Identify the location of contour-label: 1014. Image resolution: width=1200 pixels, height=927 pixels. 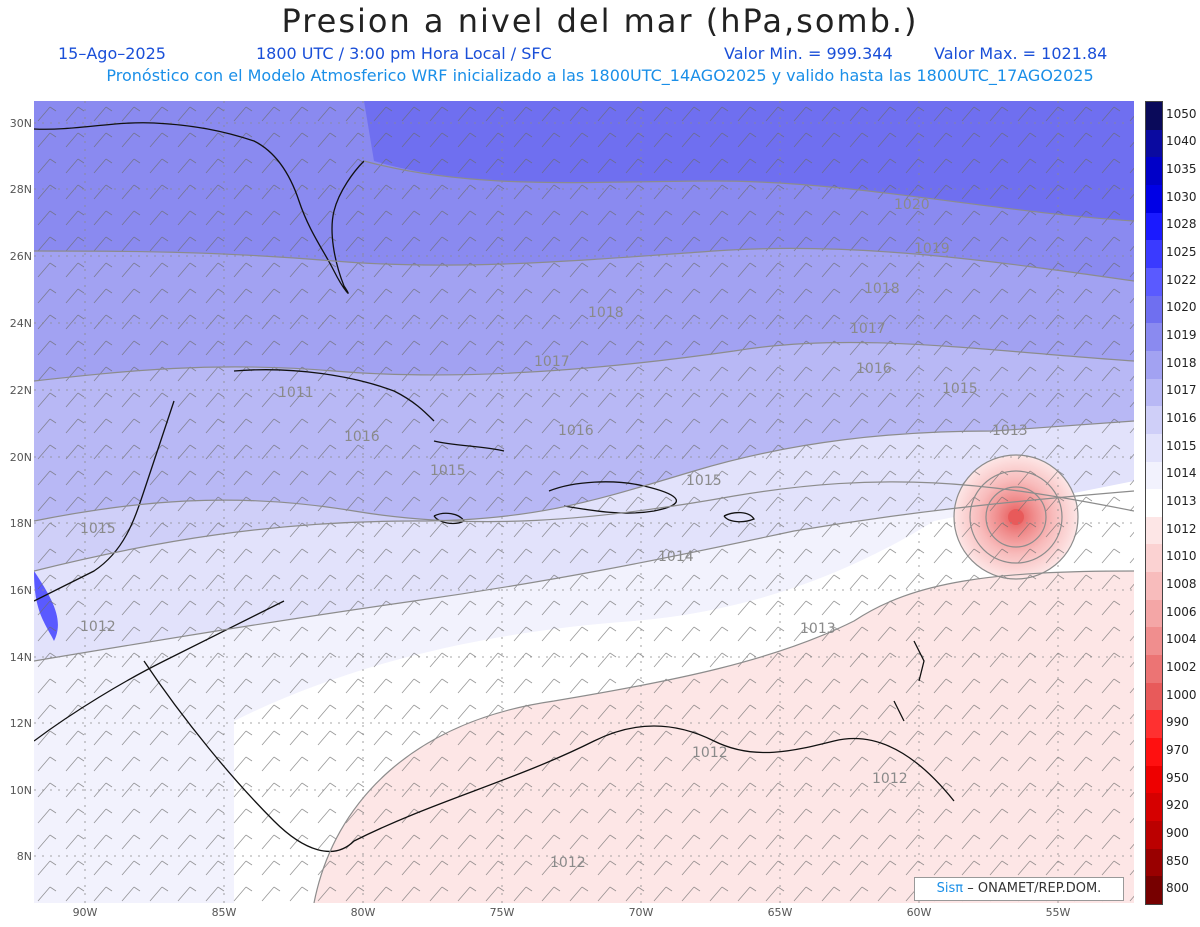
(676, 557).